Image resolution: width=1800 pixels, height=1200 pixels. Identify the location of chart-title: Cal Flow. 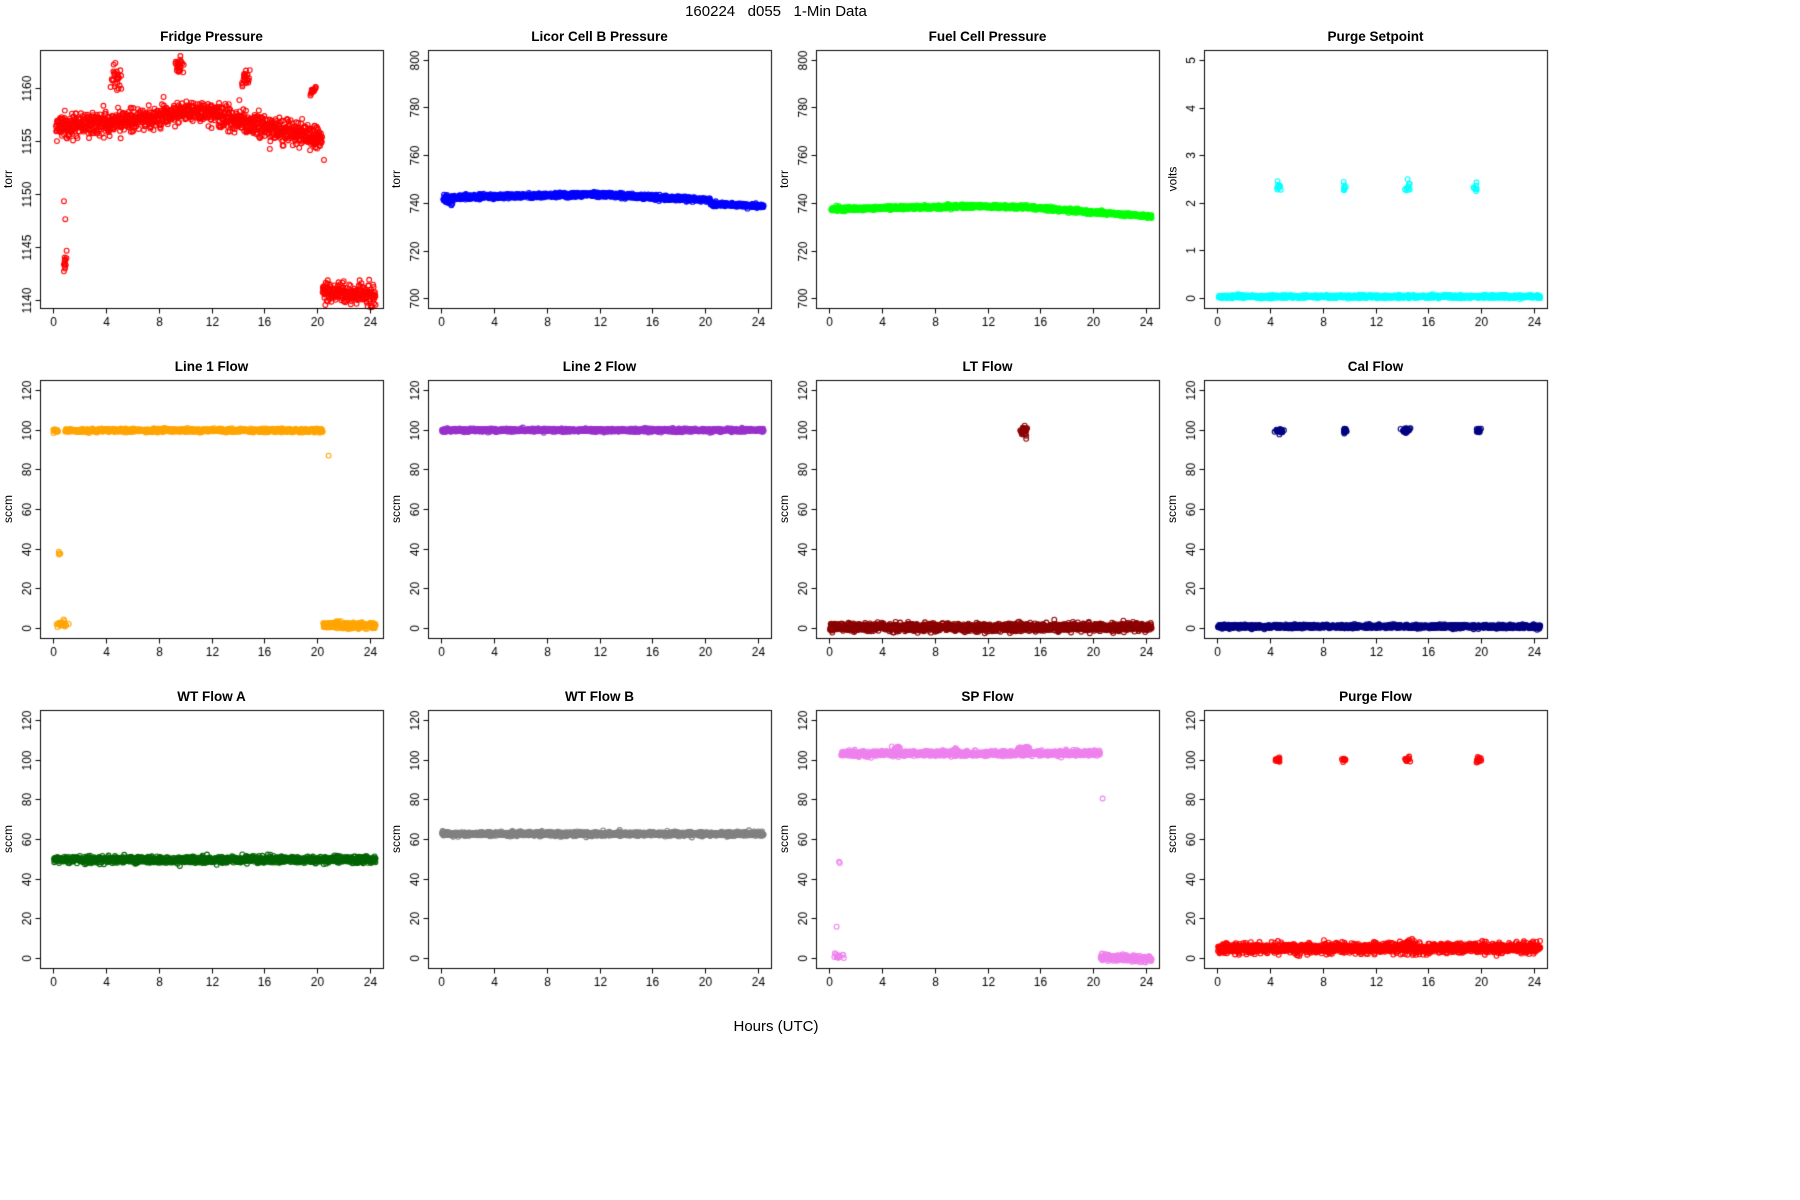
(1375, 366).